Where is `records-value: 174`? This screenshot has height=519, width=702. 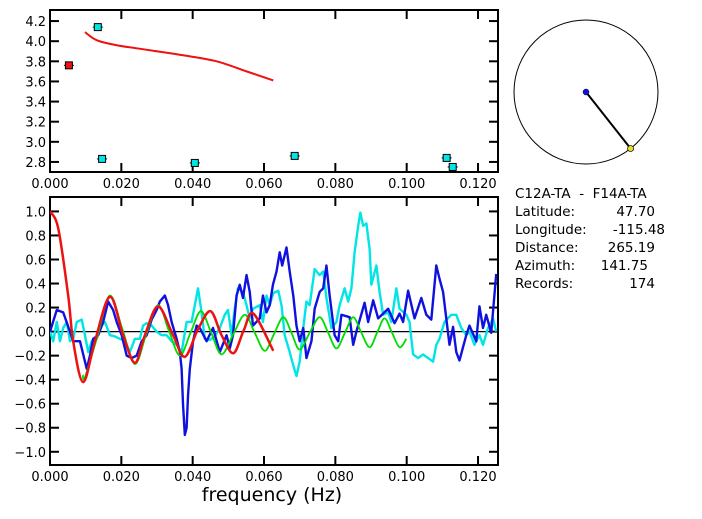
records-value: 174 is located at coordinates (642, 284).